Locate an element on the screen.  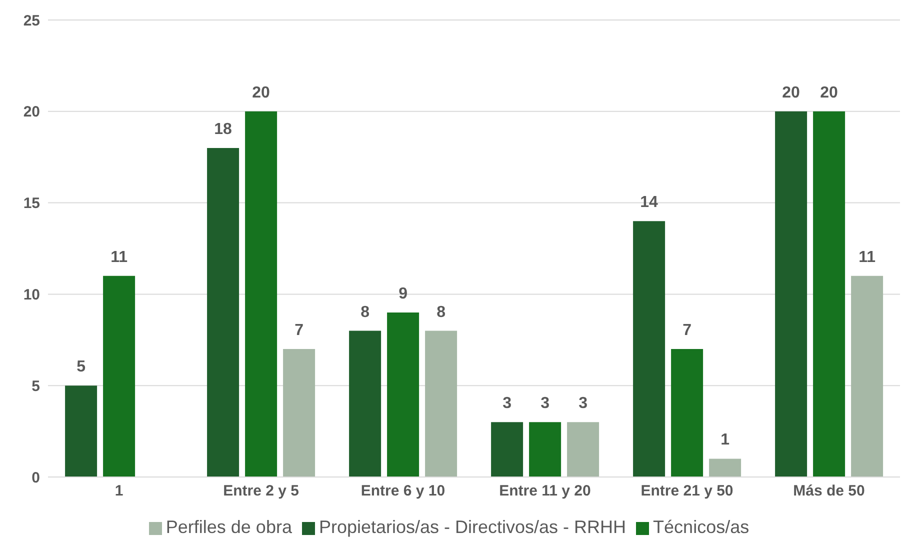
data-label: 1 is located at coordinates (725, 440).